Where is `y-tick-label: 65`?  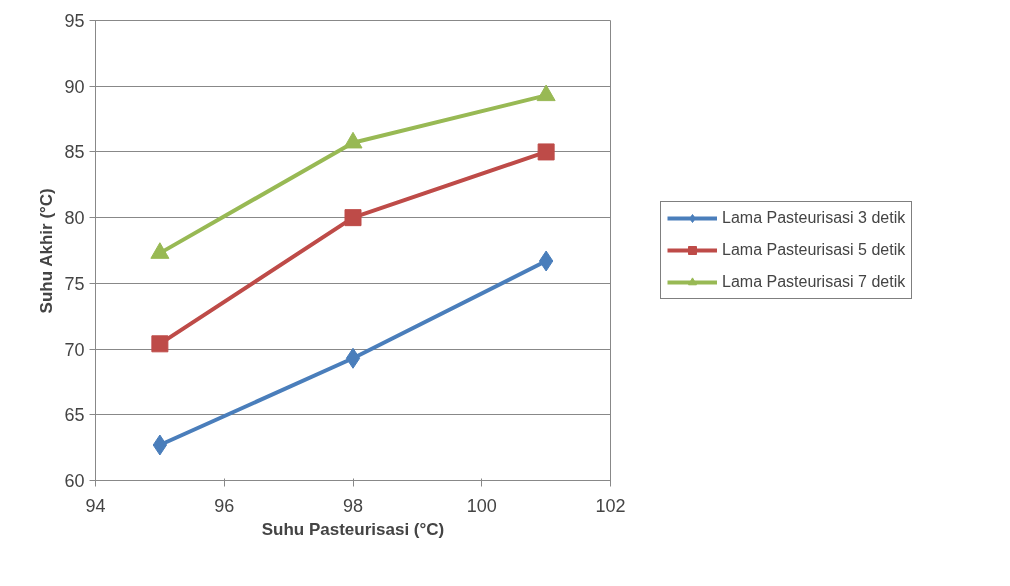
y-tick-label: 65 is located at coordinates (74, 415).